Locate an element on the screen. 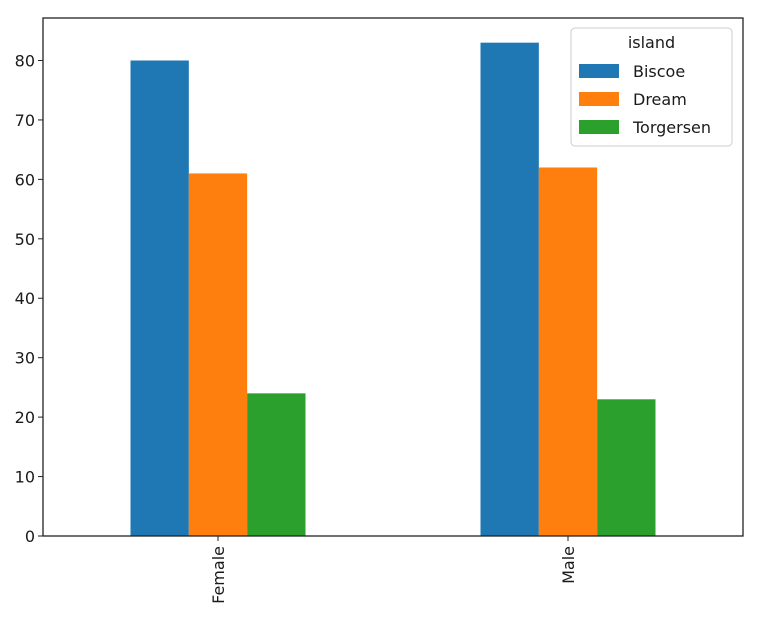  y-tick-label: 10 is located at coordinates (25, 477).